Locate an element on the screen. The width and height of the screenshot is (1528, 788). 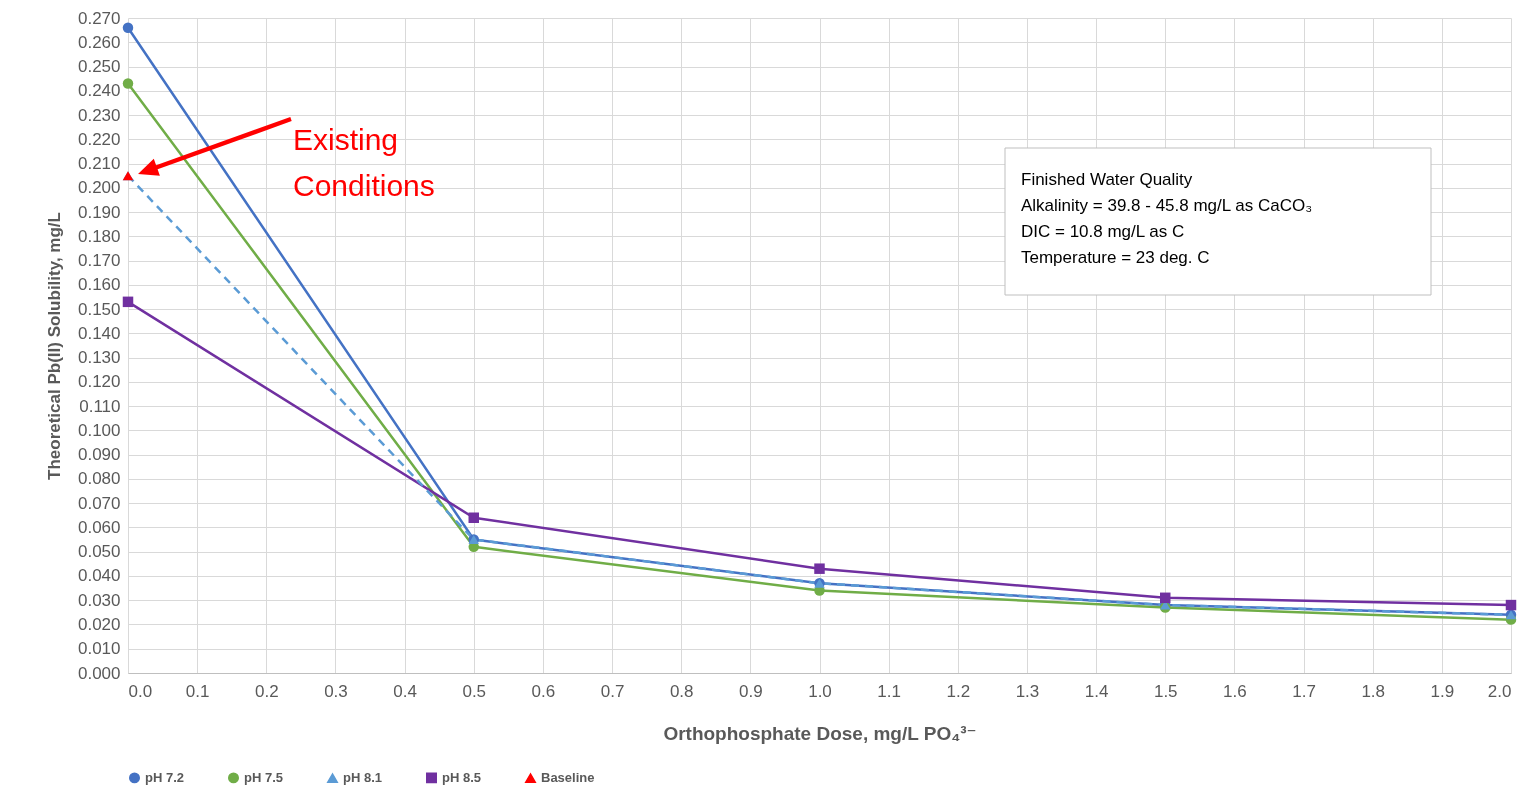
y-tick-label: 0.050 is located at coordinates (99, 552).